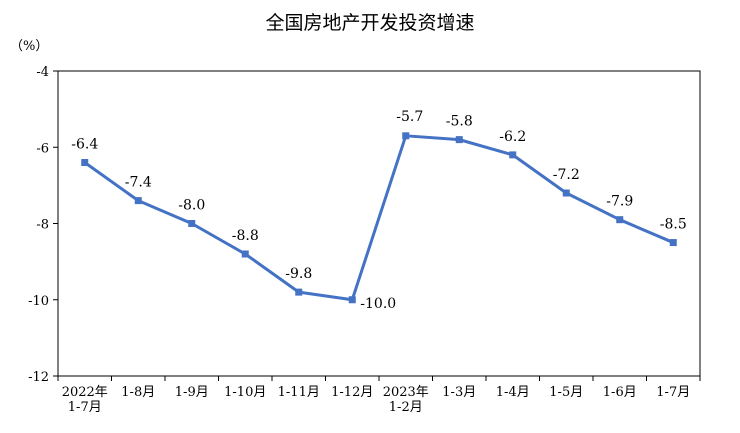  Describe the element at coordinates (566, 175) in the screenshot. I see `data-label: -7.2` at that location.